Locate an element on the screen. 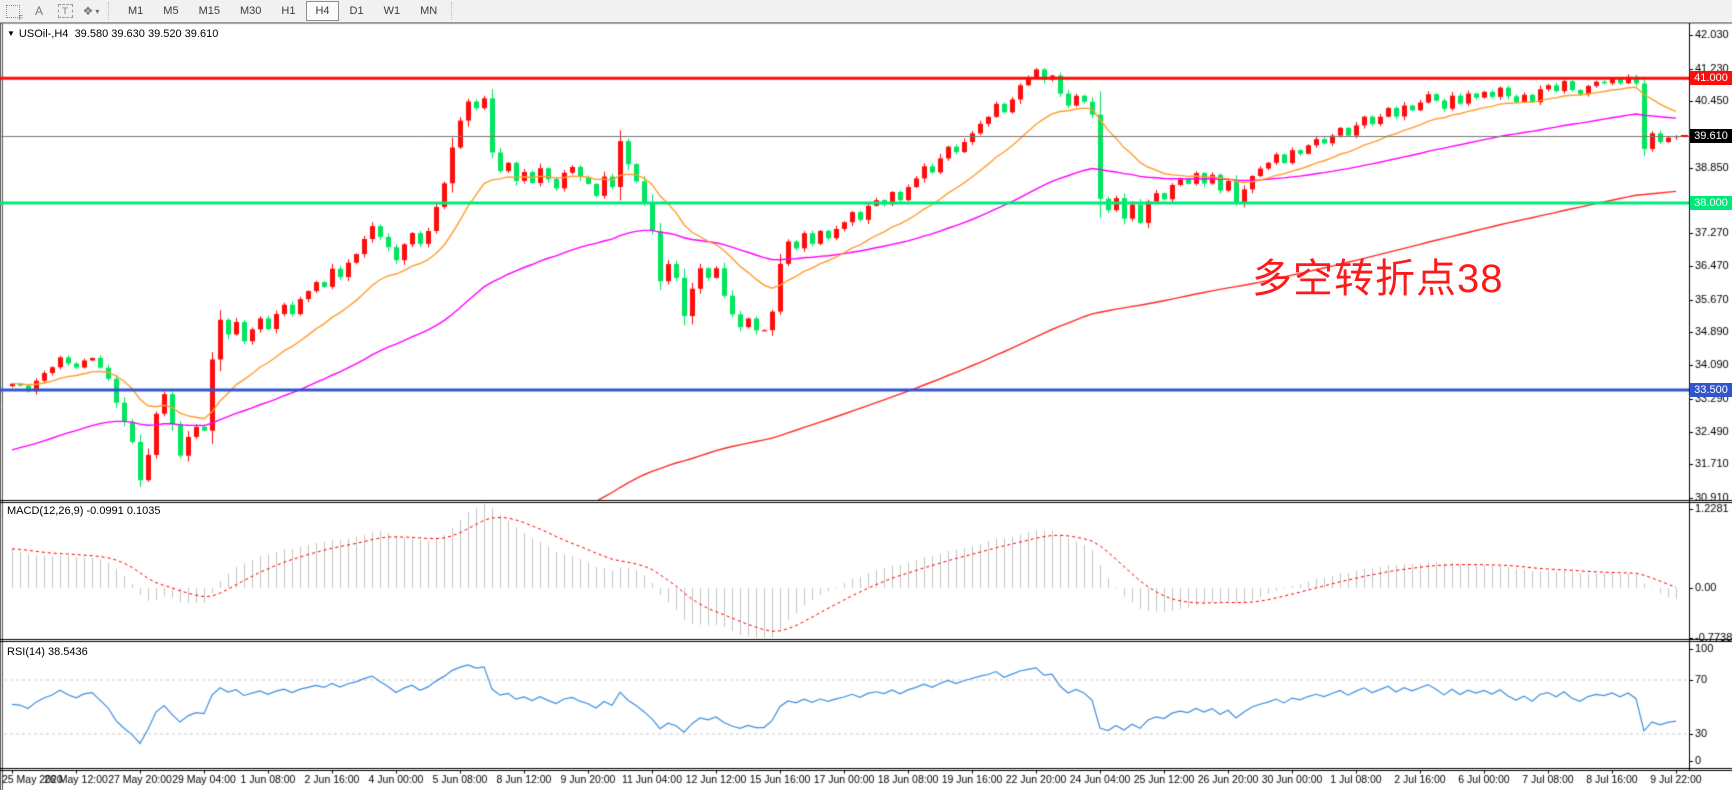 The image size is (1732, 790). rsi-value: 38.5436 is located at coordinates (67, 652).